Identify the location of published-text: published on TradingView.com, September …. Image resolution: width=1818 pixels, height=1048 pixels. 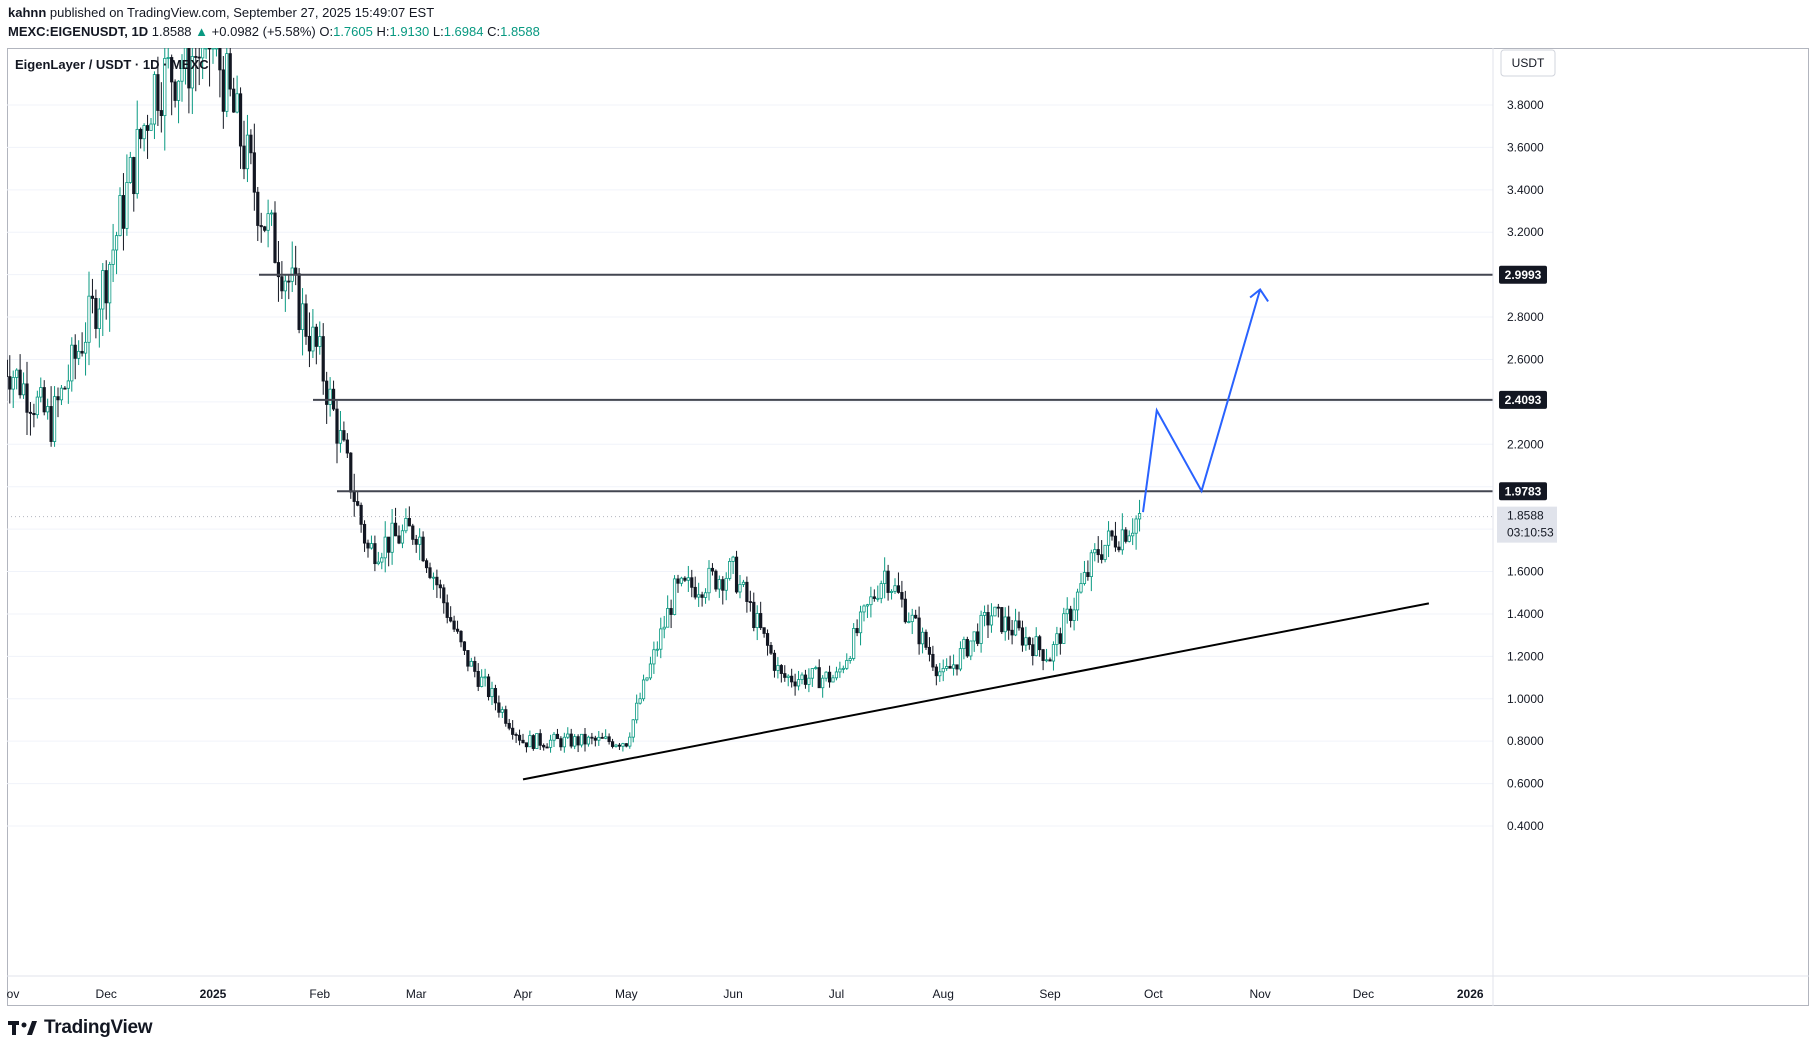
(242, 12).